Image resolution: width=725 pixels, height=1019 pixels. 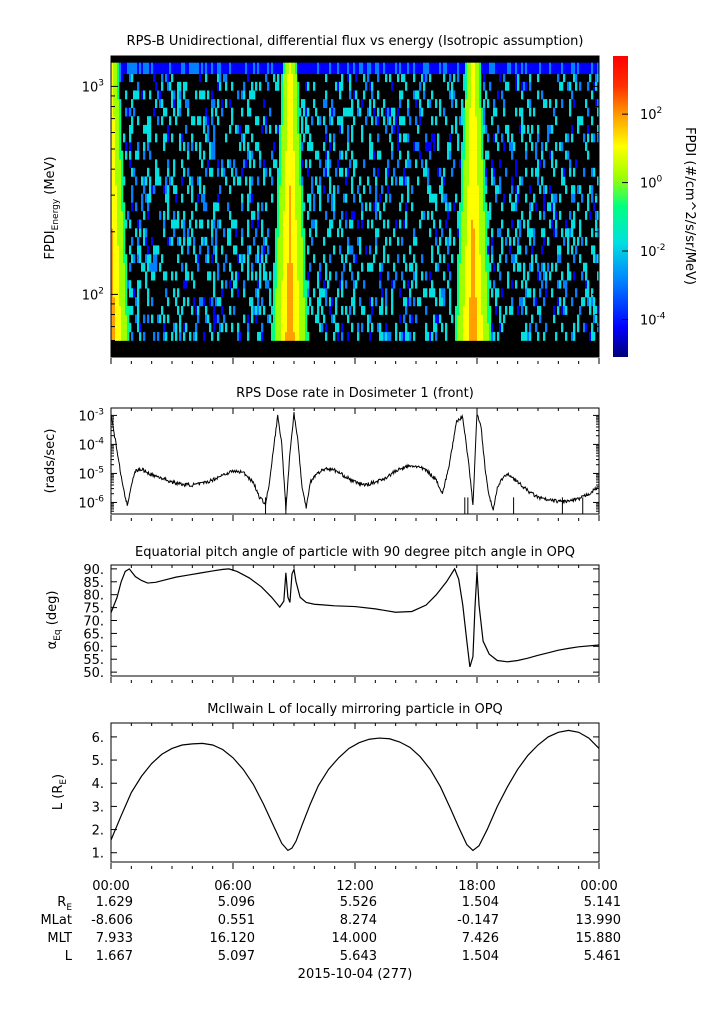 I want to click on pitch-y-tick-label: 85., so click(x=93, y=583).